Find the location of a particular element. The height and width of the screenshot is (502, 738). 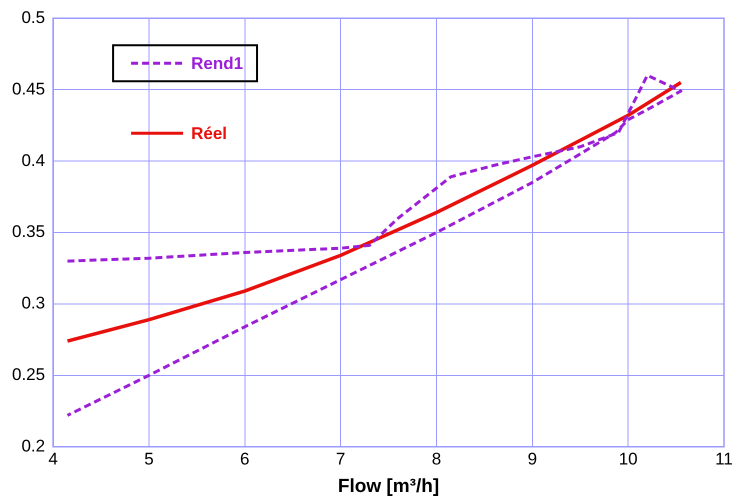

y-tick-label: 0.25 is located at coordinates (29, 374).